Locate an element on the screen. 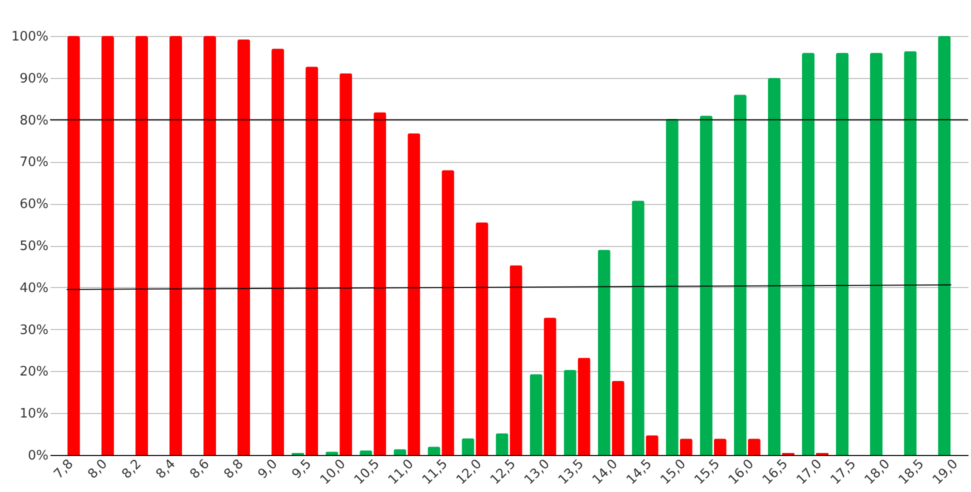  y-tick-label: 60% is located at coordinates (34, 204).